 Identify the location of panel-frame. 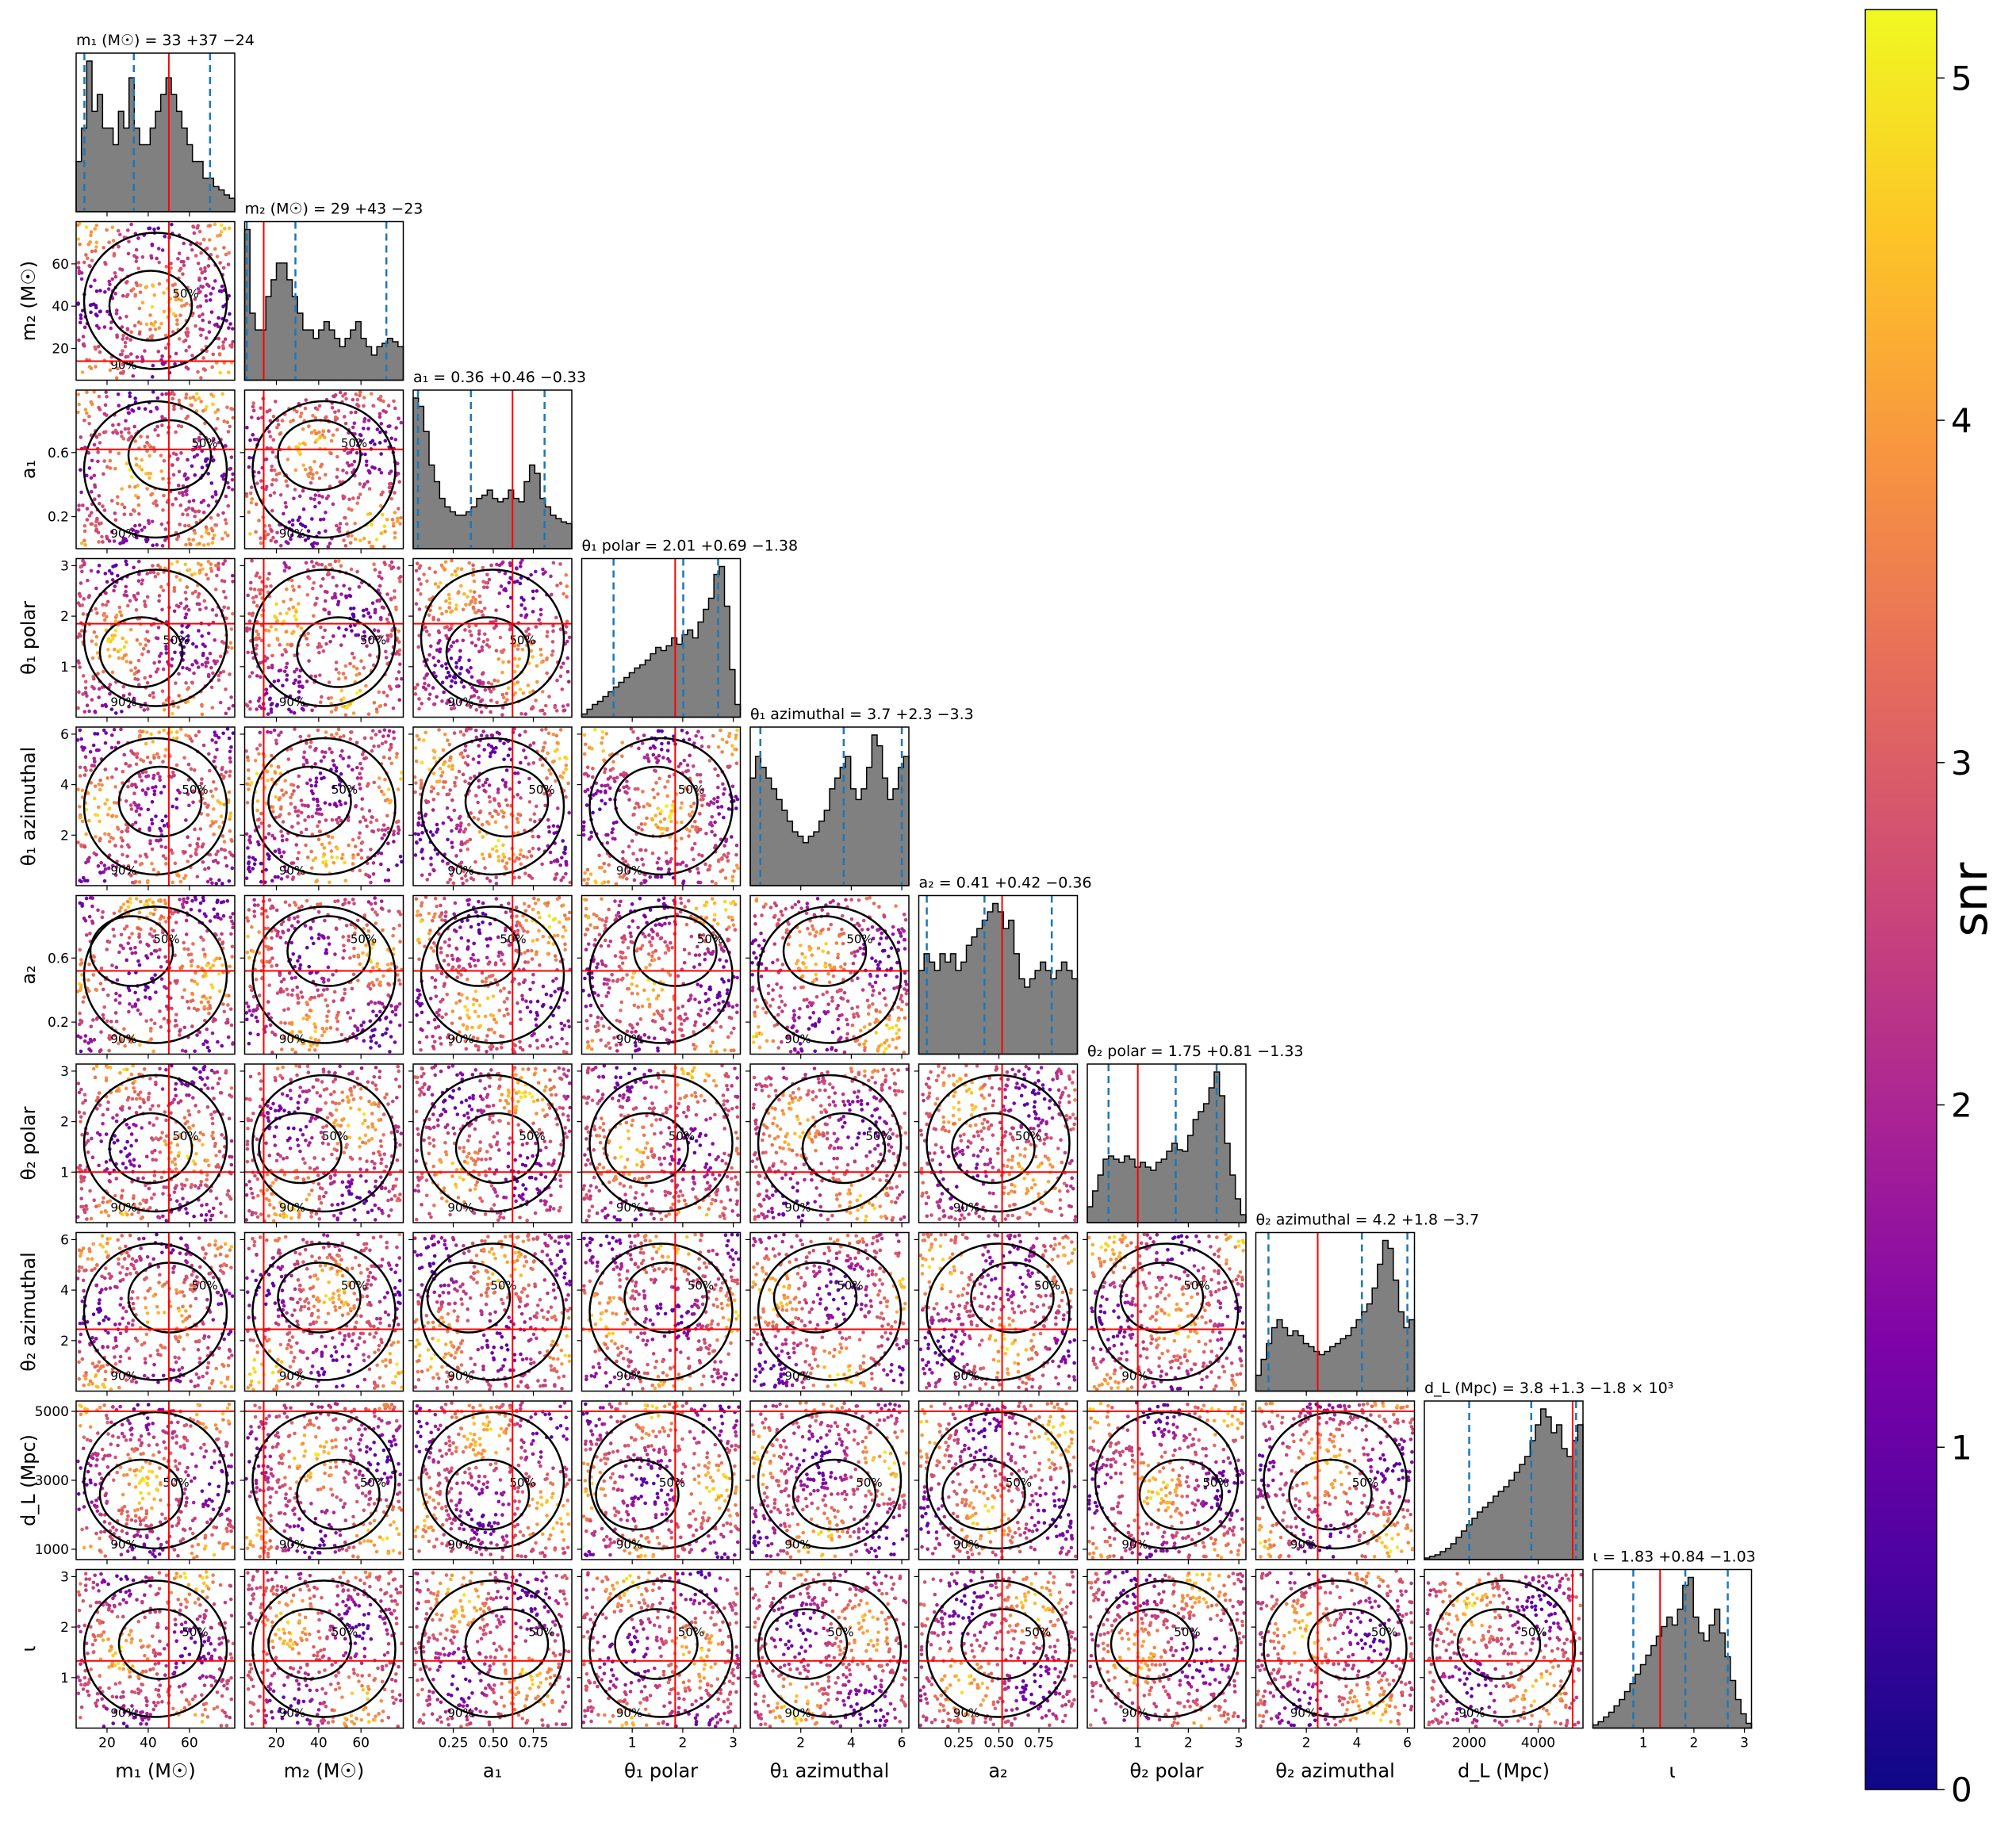
(492, 637).